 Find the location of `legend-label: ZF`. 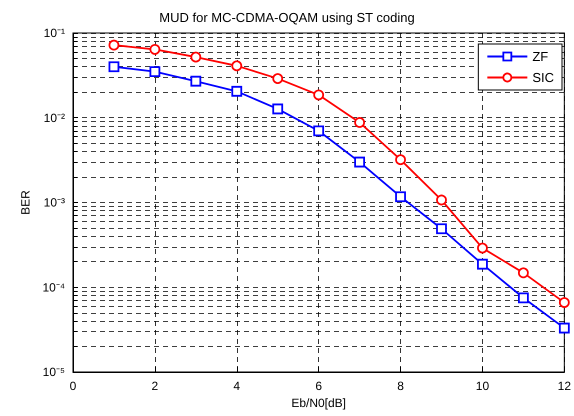

legend-label: ZF is located at coordinates (540, 56).